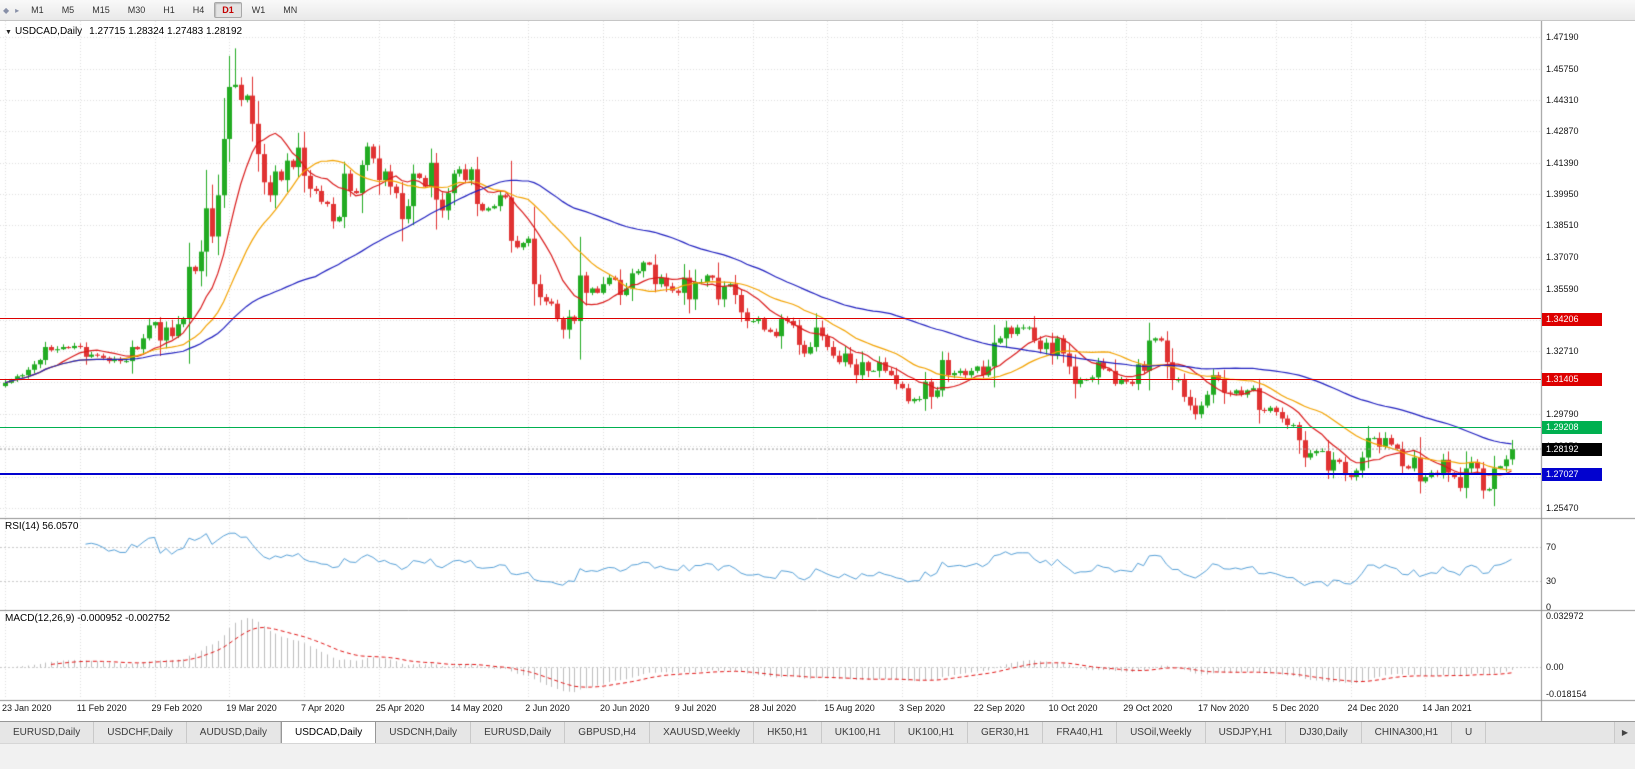  I want to click on price-tick-label: 1.35590, so click(1562, 288).